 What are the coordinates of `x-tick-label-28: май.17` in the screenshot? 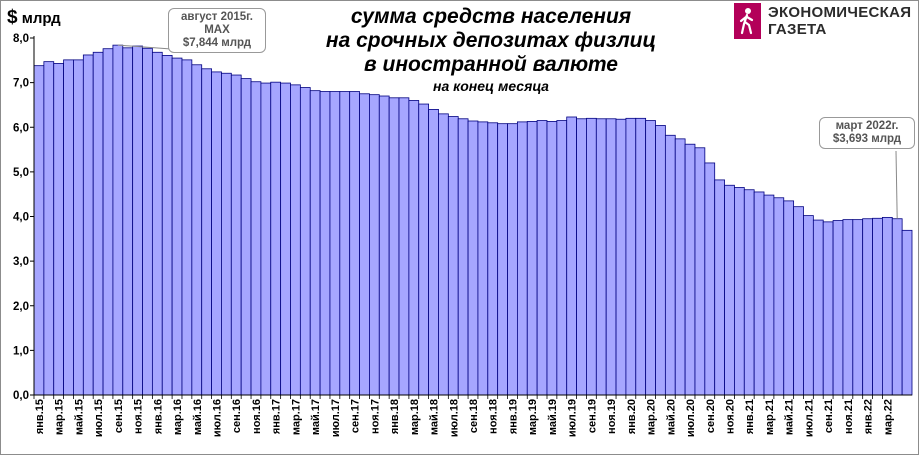 It's located at (316, 417).